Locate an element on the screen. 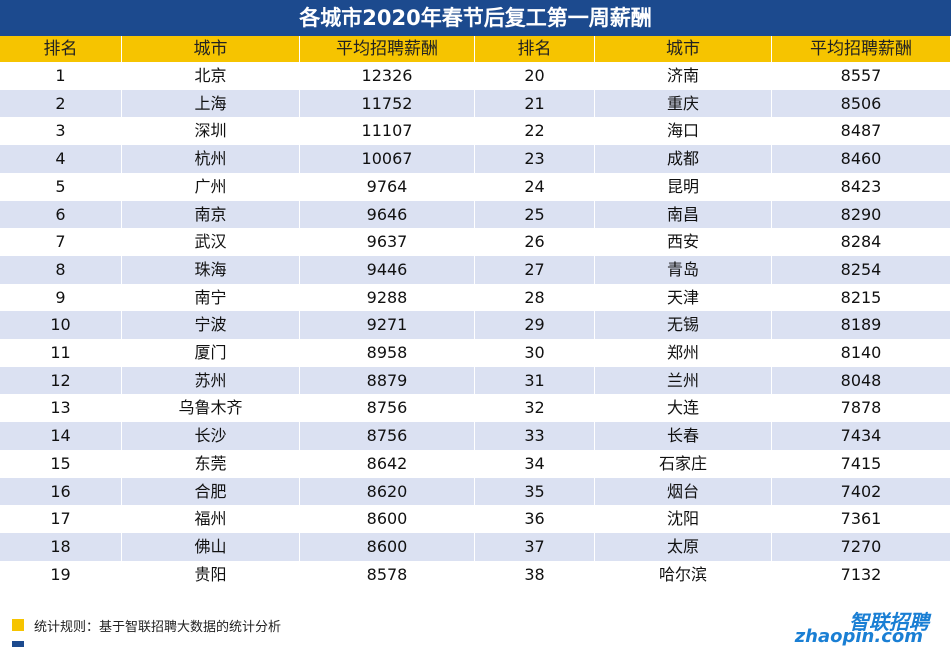 Image resolution: width=951 pixels, height=647 pixels. table-cell: 宁波 is located at coordinates (211, 325).